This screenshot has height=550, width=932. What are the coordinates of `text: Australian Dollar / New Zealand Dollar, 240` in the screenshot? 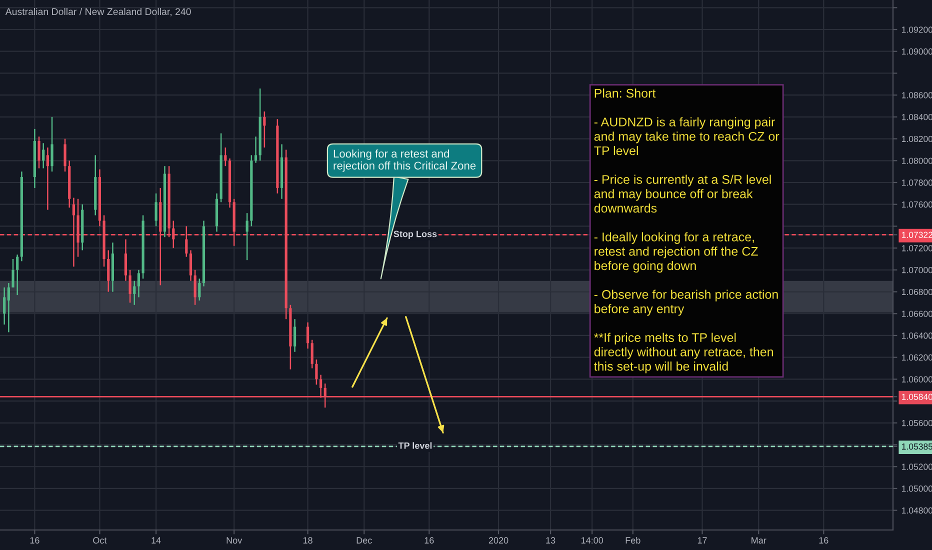 It's located at (98, 12).